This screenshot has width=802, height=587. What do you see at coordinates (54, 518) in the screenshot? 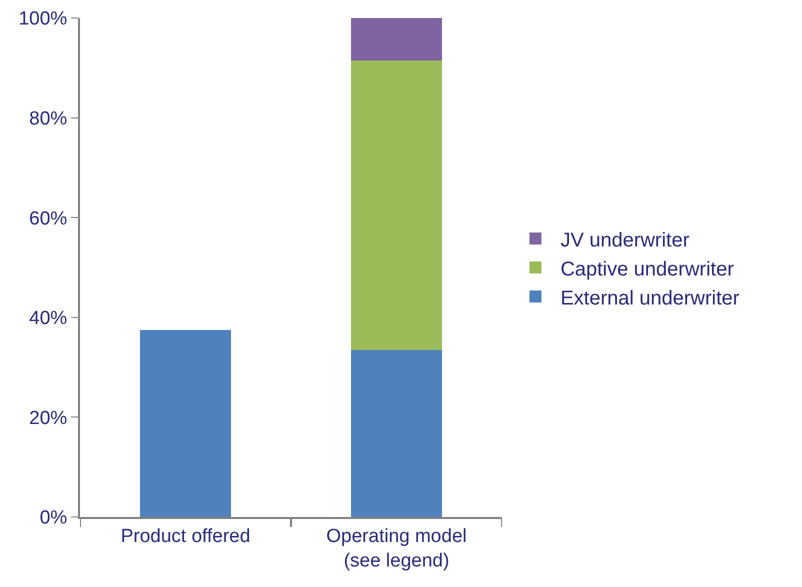
I see `y-tick-label: 0%` at bounding box center [54, 518].